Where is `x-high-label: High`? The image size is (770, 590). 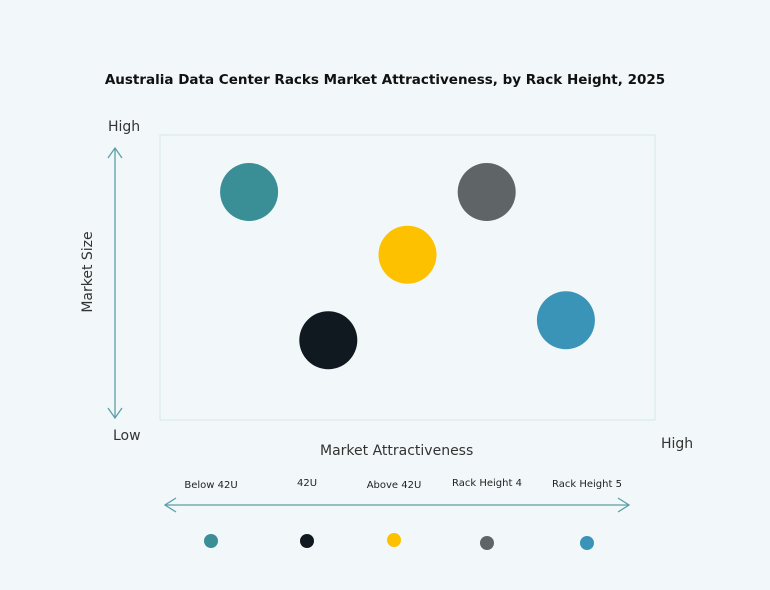 x-high-label: High is located at coordinates (677, 444).